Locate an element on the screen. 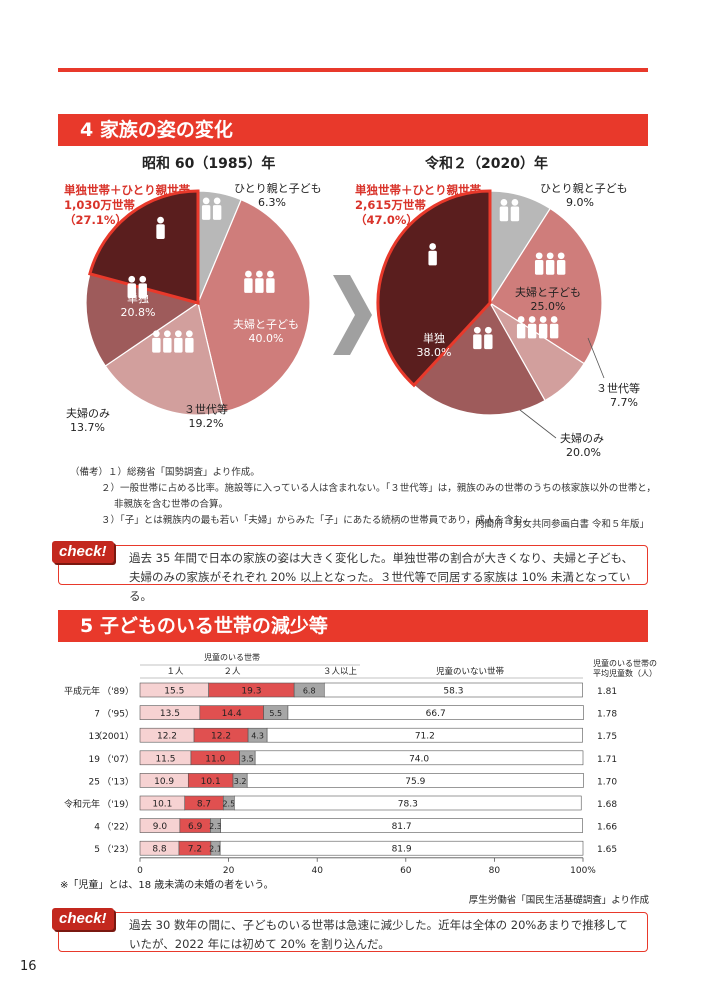 The image size is (707, 1000). pie1-label-2: ３世代等 is located at coordinates (206, 409).